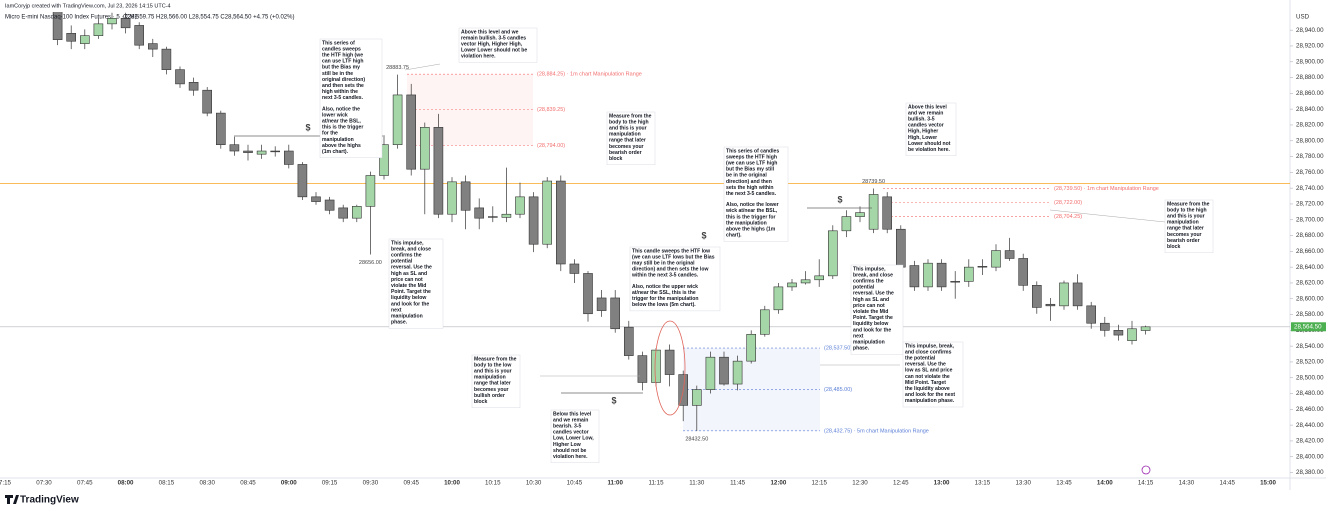  I want to click on x-tick-label: 11:00, so click(615, 483).